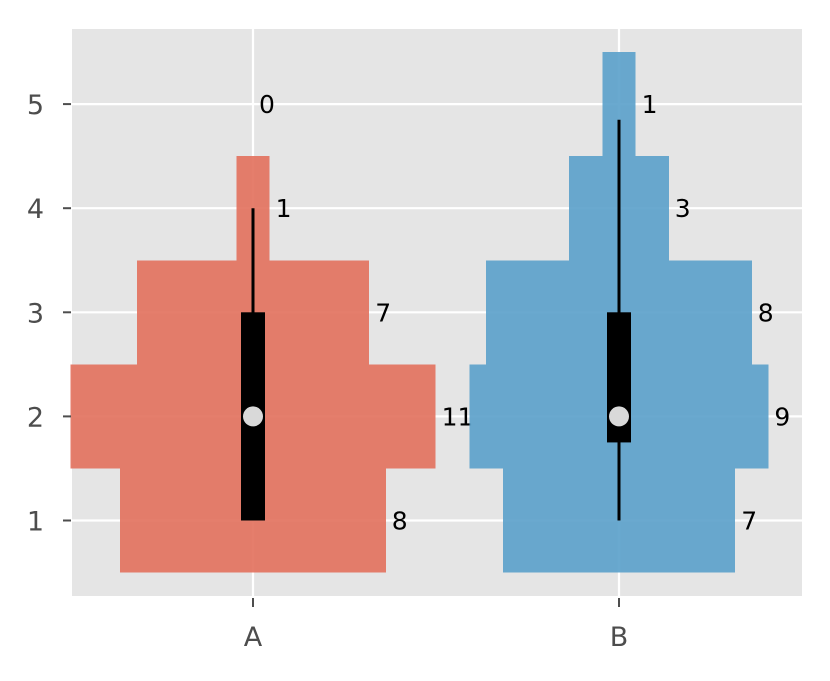 This screenshot has width=830, height=681. What do you see at coordinates (35, 105) in the screenshot?
I see `y-tick-label-5: 5` at bounding box center [35, 105].